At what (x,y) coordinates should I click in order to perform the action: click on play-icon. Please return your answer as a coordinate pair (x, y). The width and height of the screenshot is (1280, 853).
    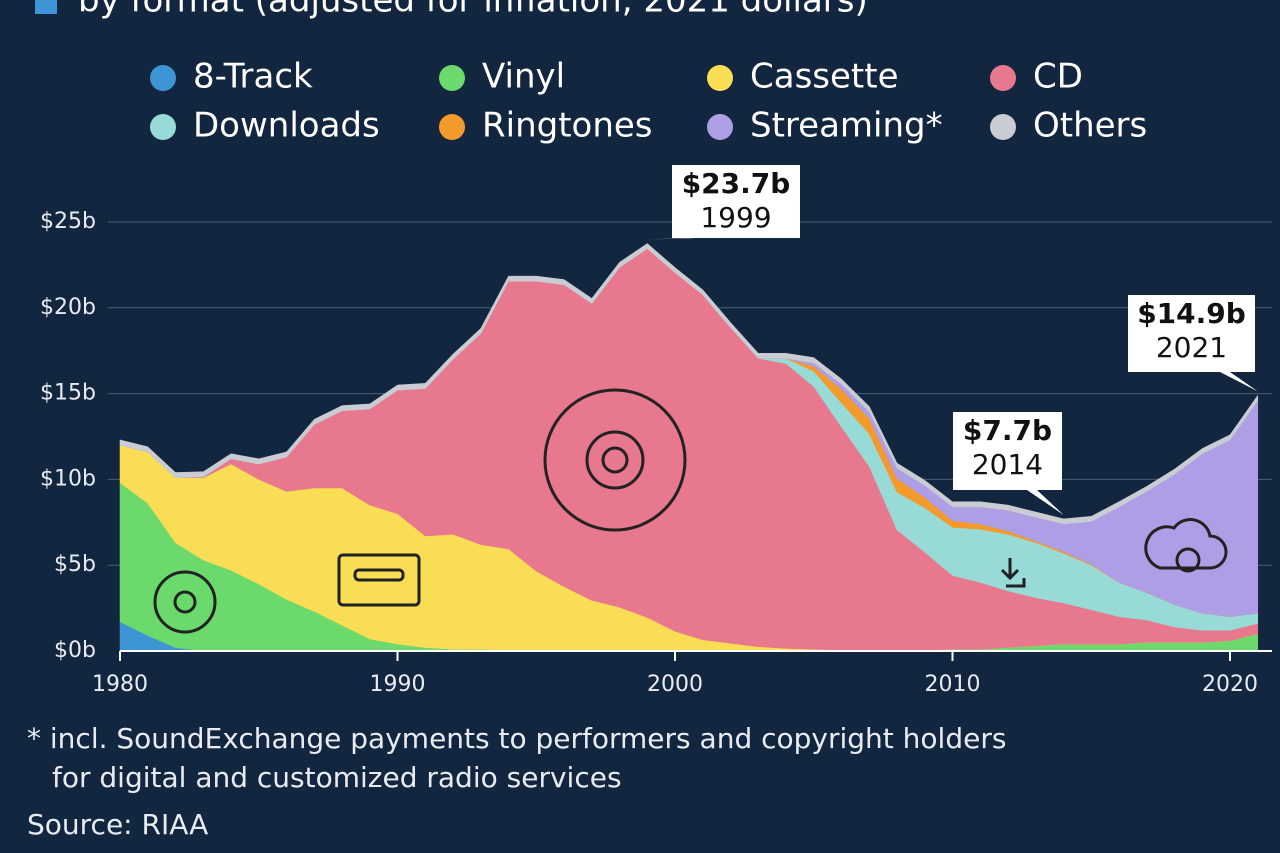
    Looking at the image, I should click on (1188, 560).